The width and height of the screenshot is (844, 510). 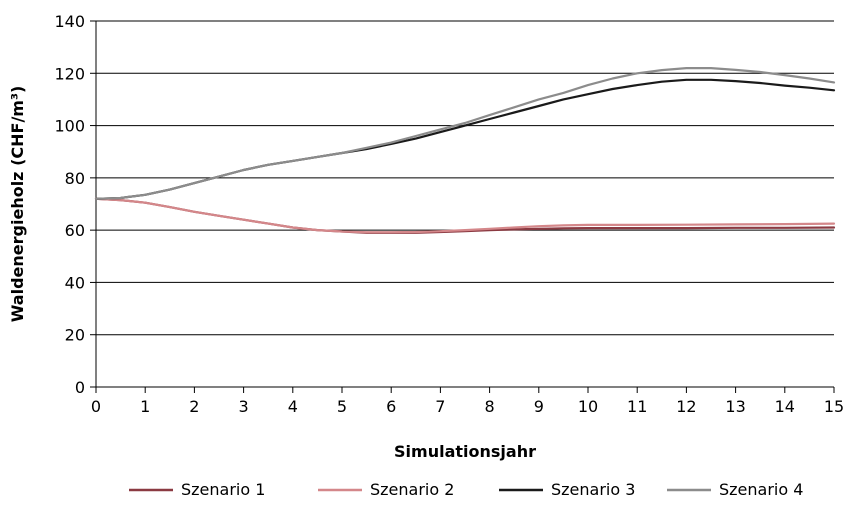 I want to click on y-tick-label-6: 120, so click(x=69, y=73).